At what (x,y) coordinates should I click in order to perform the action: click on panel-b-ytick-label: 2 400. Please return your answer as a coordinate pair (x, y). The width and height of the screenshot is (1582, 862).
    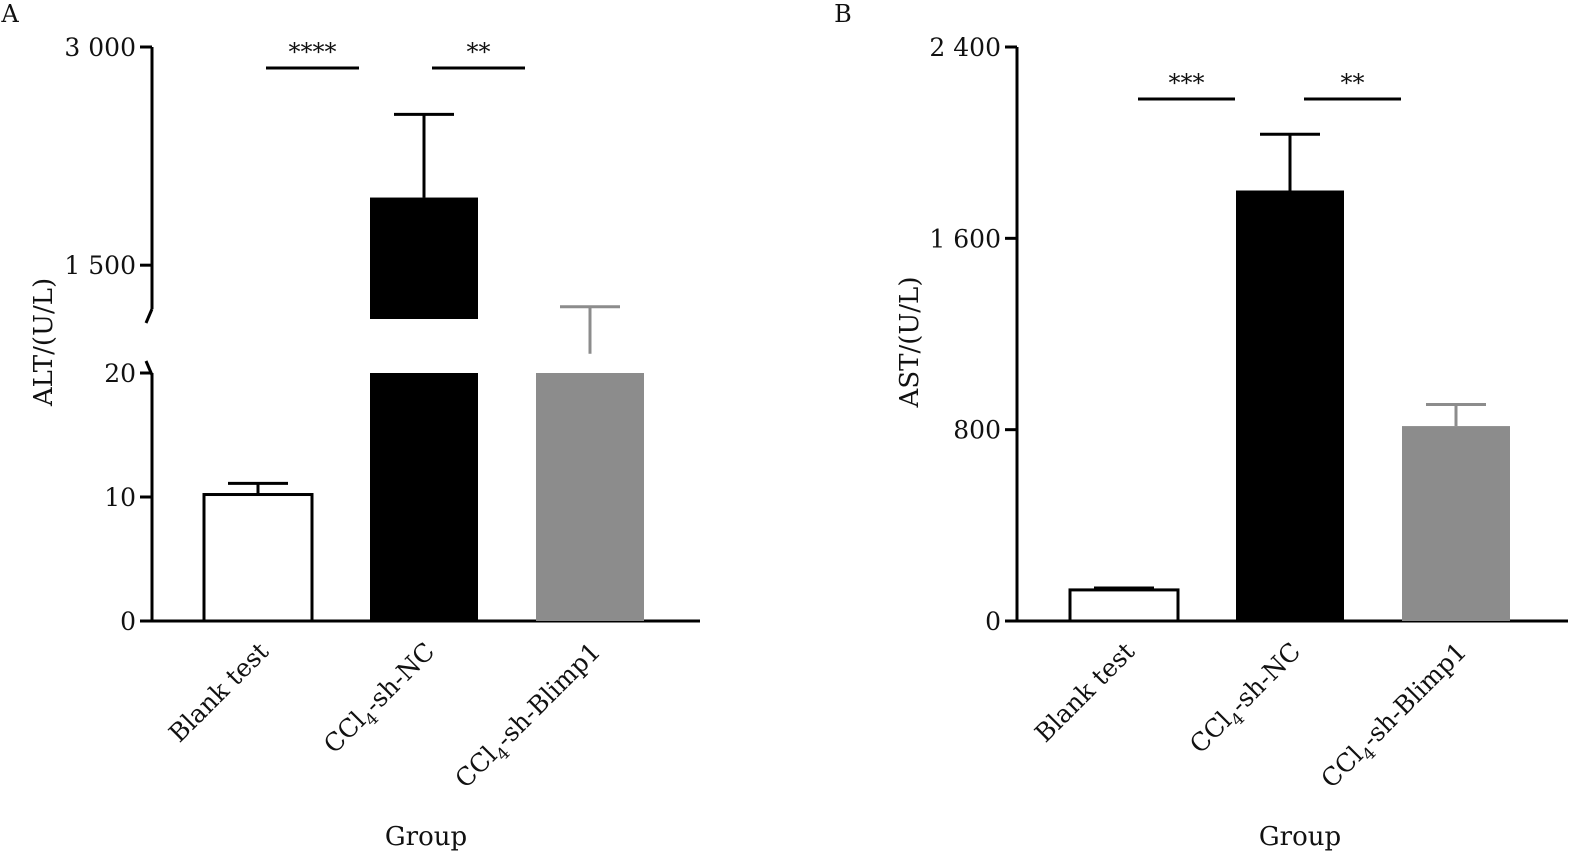
    Looking at the image, I should click on (965, 47).